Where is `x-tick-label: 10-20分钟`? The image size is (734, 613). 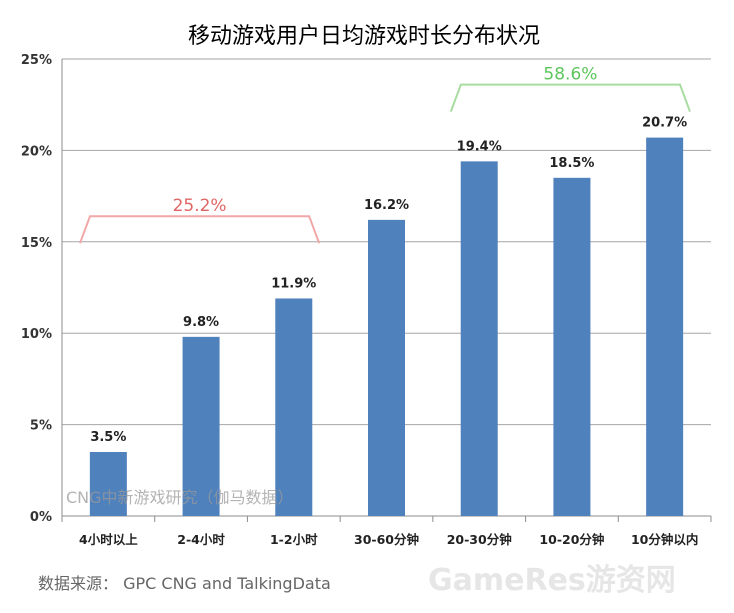 x-tick-label: 10-20分钟 is located at coordinates (571, 539).